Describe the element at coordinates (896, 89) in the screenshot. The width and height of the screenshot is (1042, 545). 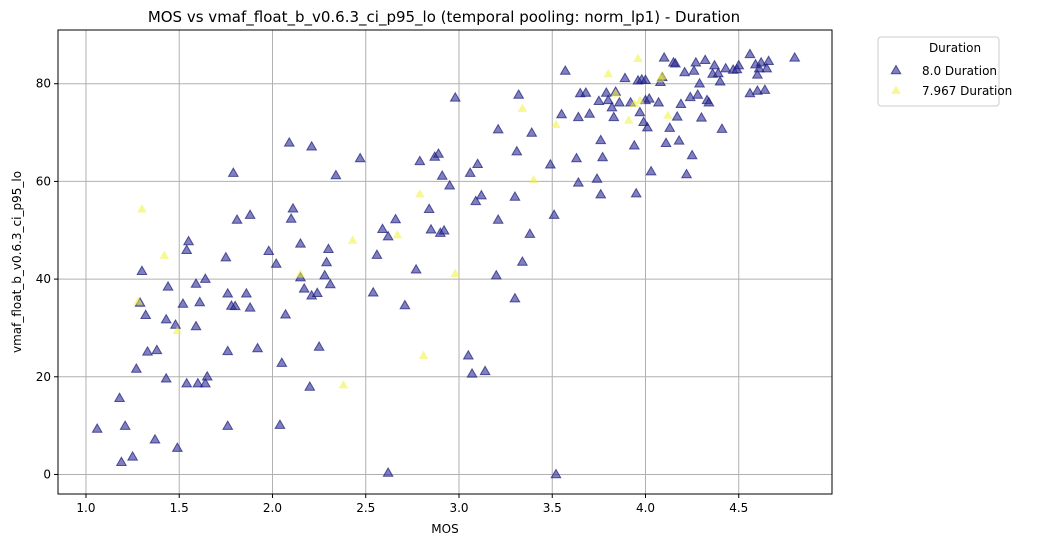
I see `legend-marker` at that location.